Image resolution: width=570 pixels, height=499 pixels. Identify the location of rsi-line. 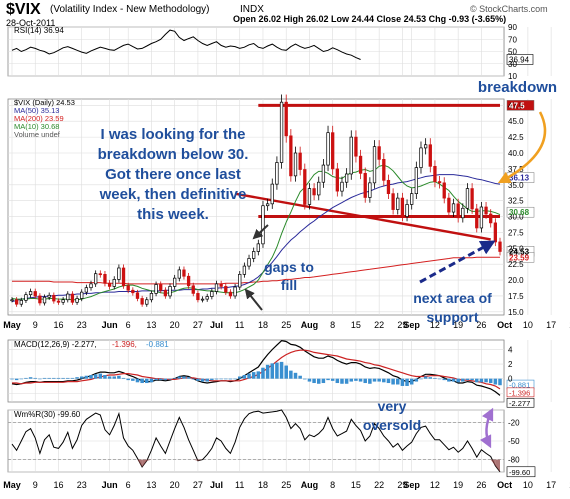
(186, 44).